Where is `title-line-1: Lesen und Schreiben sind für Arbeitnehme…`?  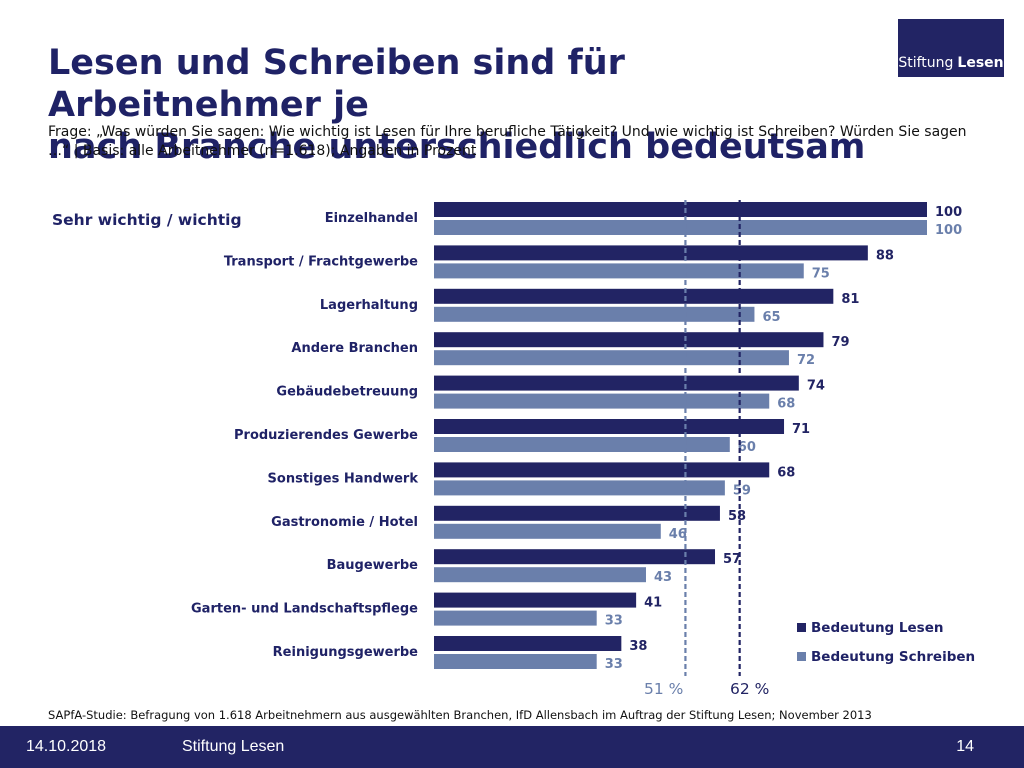
title-line-1: Lesen und Schreiben sind für Arbeitnehme… is located at coordinates (336, 84).